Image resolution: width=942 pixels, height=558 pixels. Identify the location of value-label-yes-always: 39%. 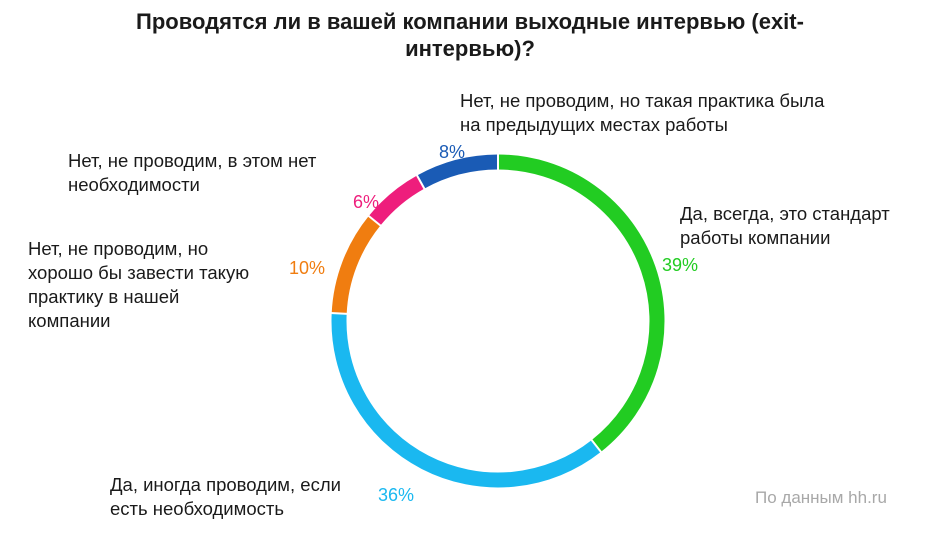
(680, 265).